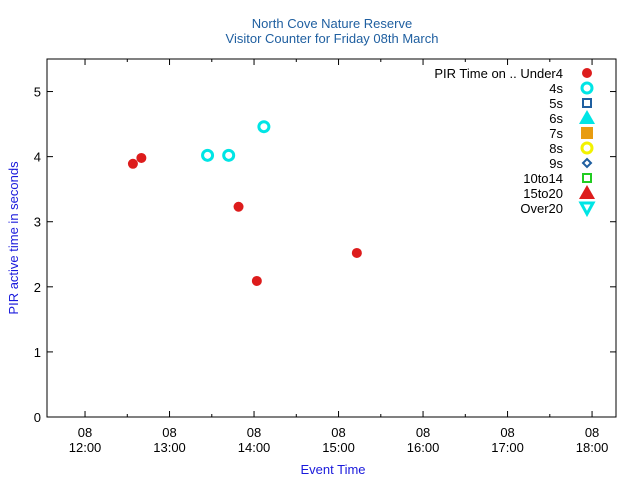 The image size is (640, 480). I want to click on x-tick-label-time: 13:00, so click(169, 447).